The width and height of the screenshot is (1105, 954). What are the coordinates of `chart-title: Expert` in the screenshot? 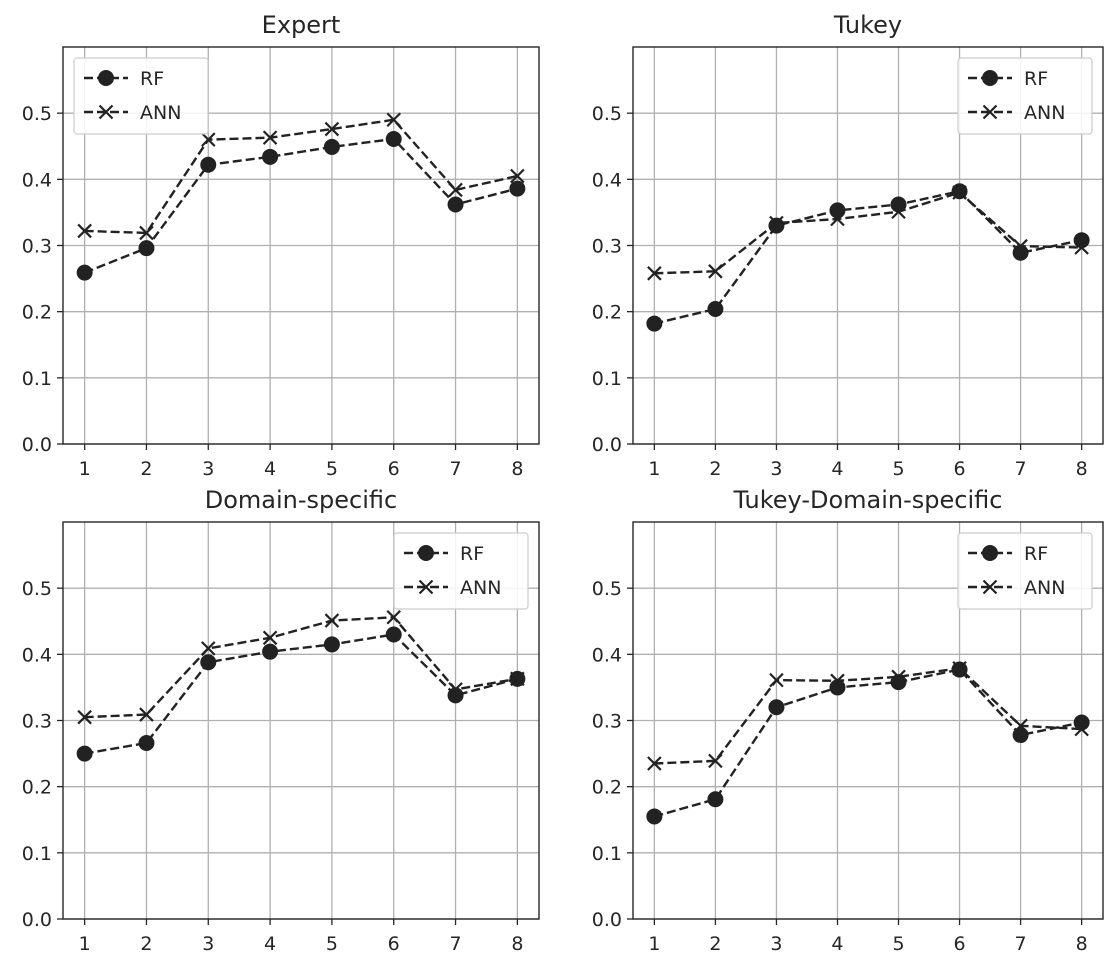 It's located at (301, 25).